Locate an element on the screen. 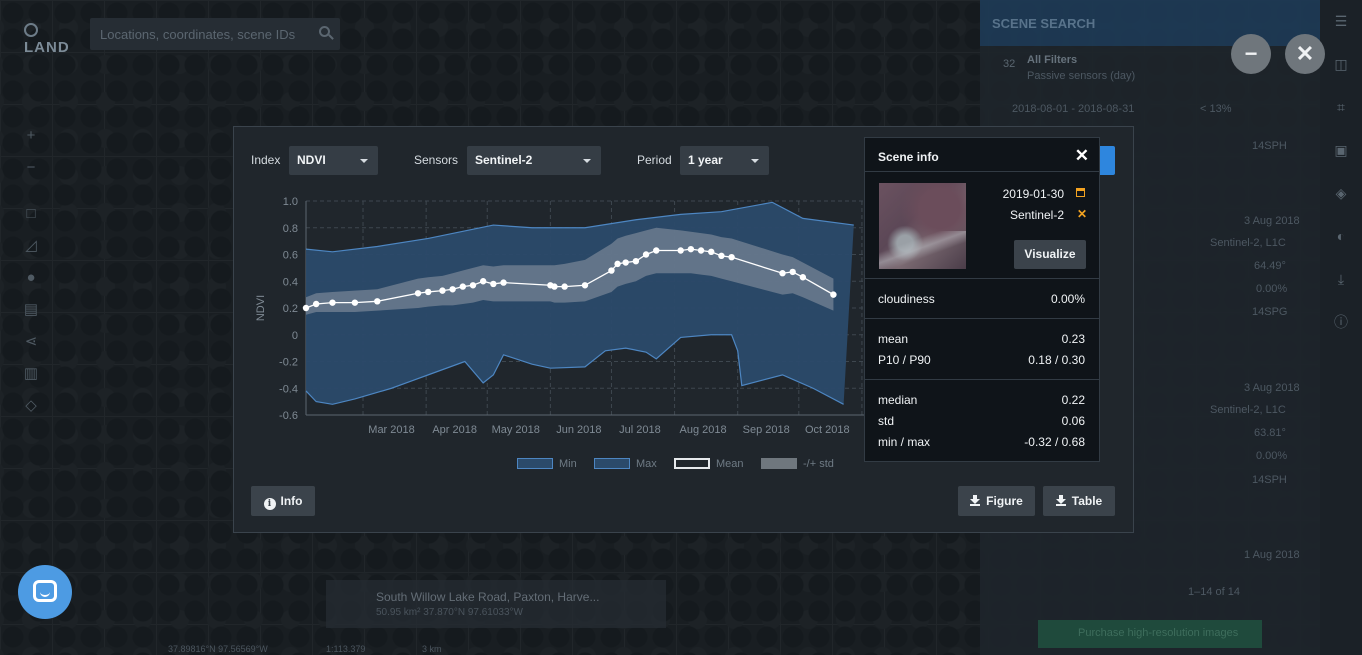 The width and height of the screenshot is (1362, 655). scene-tile: 14SPG is located at coordinates (1270, 312).